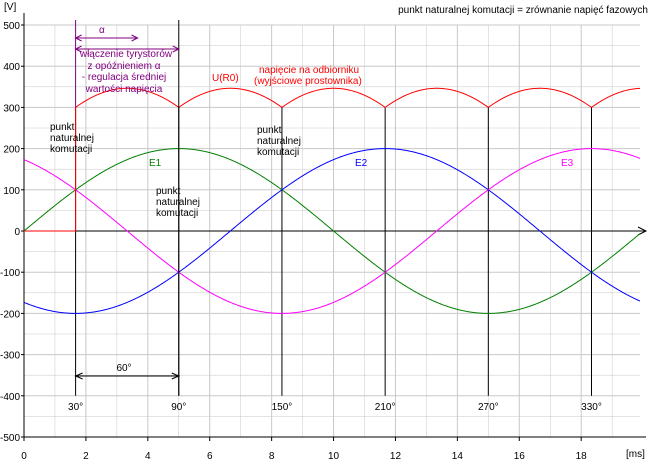 The width and height of the screenshot is (653, 465). What do you see at coordinates (488, 407) in the screenshot?
I see `commutation-degree-label: 270°` at bounding box center [488, 407].